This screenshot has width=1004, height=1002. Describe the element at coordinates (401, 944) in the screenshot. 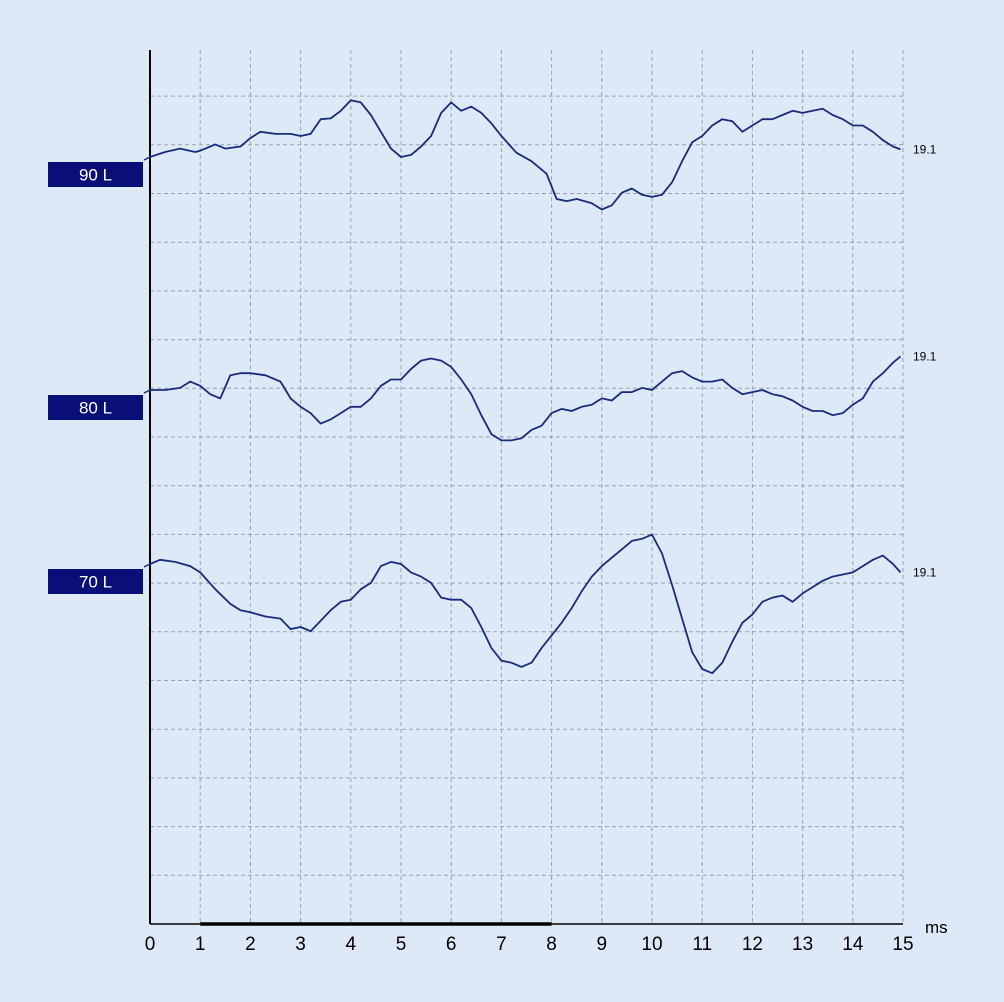

I see `x-tick-label: 5` at that location.